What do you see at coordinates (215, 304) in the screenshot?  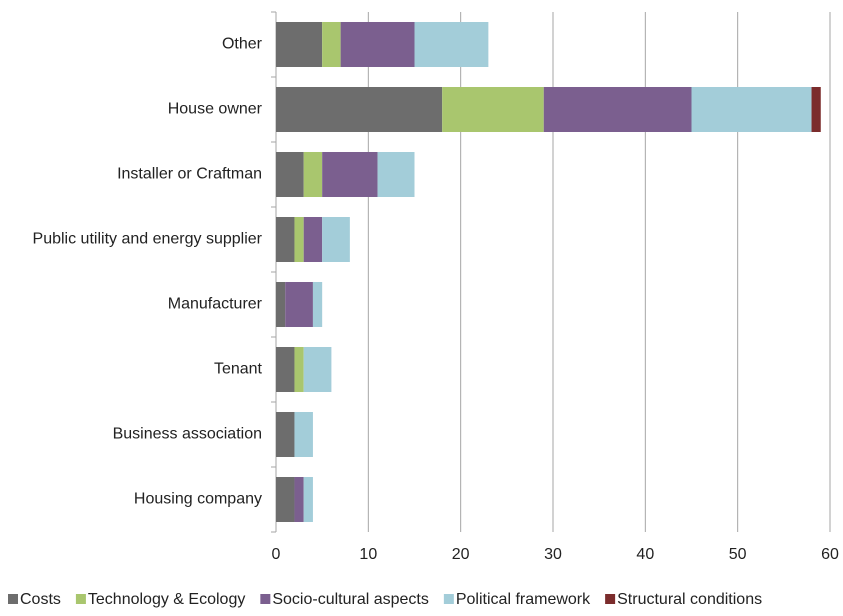 I see `y-tick-label: Manufacturer` at bounding box center [215, 304].